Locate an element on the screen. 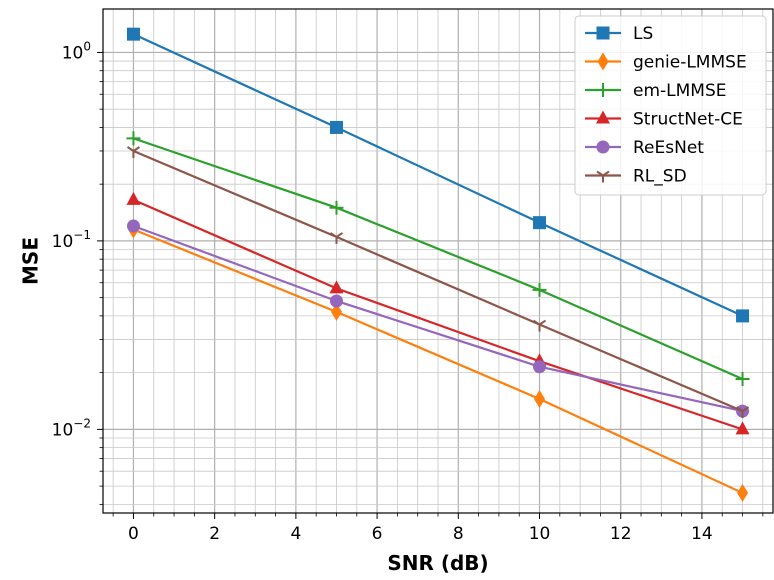 The image size is (774, 580). legend-item: StructNet-CE is located at coordinates (664, 120).